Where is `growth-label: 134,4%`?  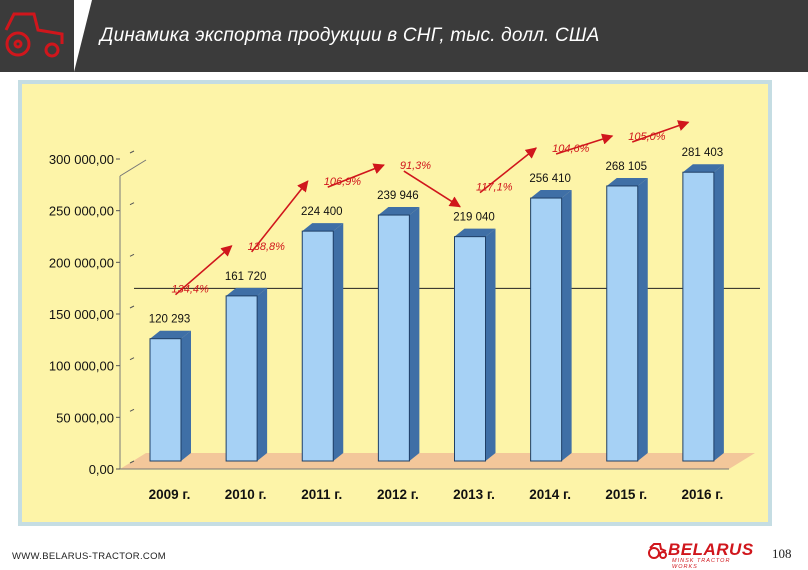 growth-label: 134,4% is located at coordinates (191, 290).